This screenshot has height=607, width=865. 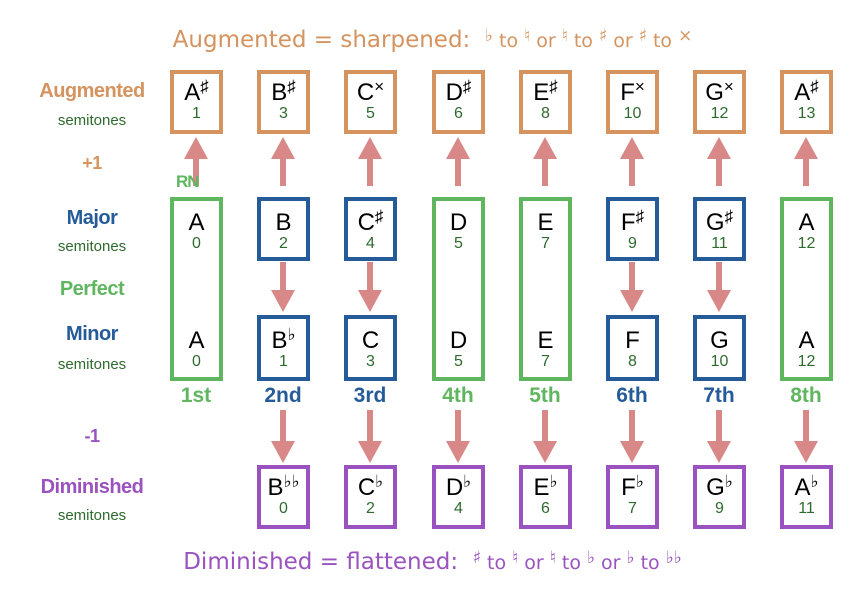 I want to click on accidental: ♭♭, so click(x=291, y=481).